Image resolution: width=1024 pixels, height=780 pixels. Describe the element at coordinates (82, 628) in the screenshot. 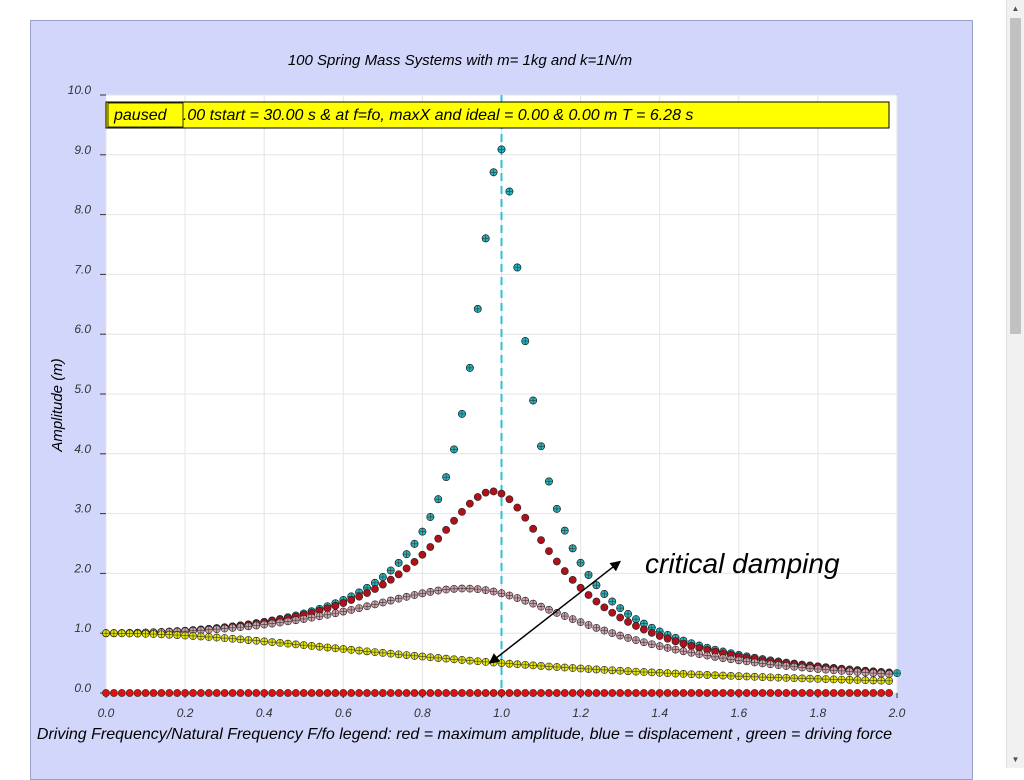

I see `y-tick-label: 1.0` at that location.